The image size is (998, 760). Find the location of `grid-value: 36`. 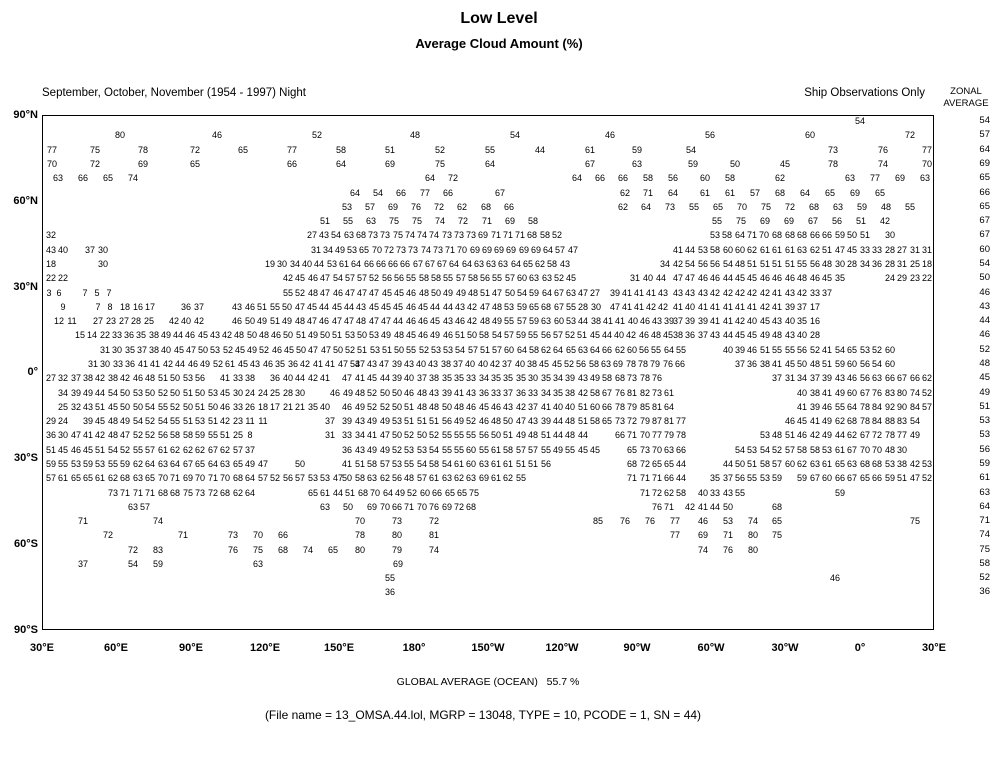

grid-value: 36 is located at coordinates (130, 364).